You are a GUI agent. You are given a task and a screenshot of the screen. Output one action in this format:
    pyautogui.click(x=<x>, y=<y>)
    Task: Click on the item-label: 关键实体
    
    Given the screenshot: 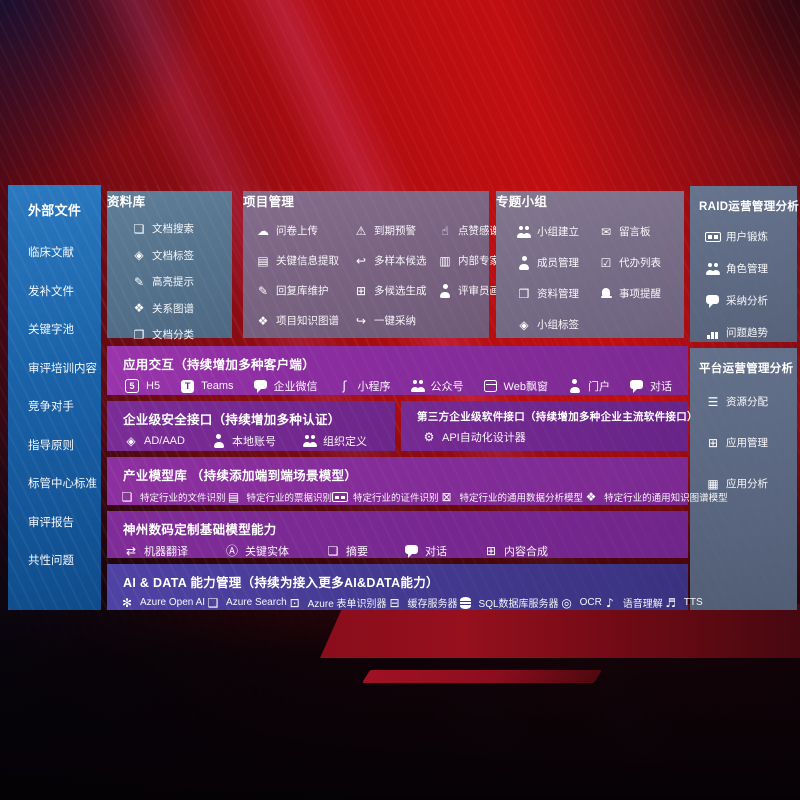 What is the action you would take?
    pyautogui.click(x=267, y=552)
    